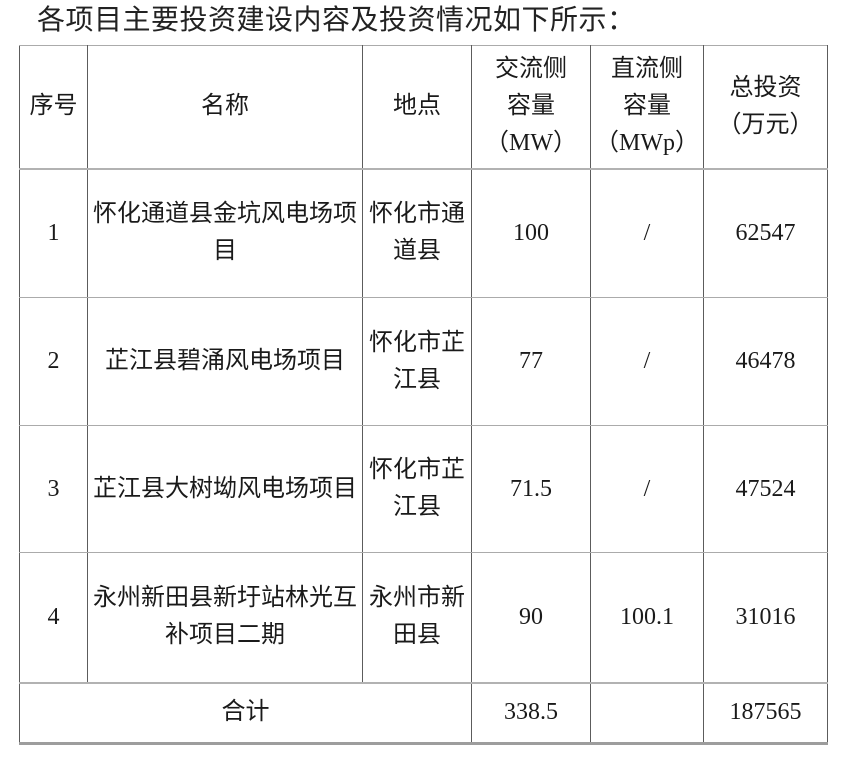 Image resolution: width=843 pixels, height=762 pixels. Describe the element at coordinates (765, 233) in the screenshot. I see `cell-investment: 62547` at that location.